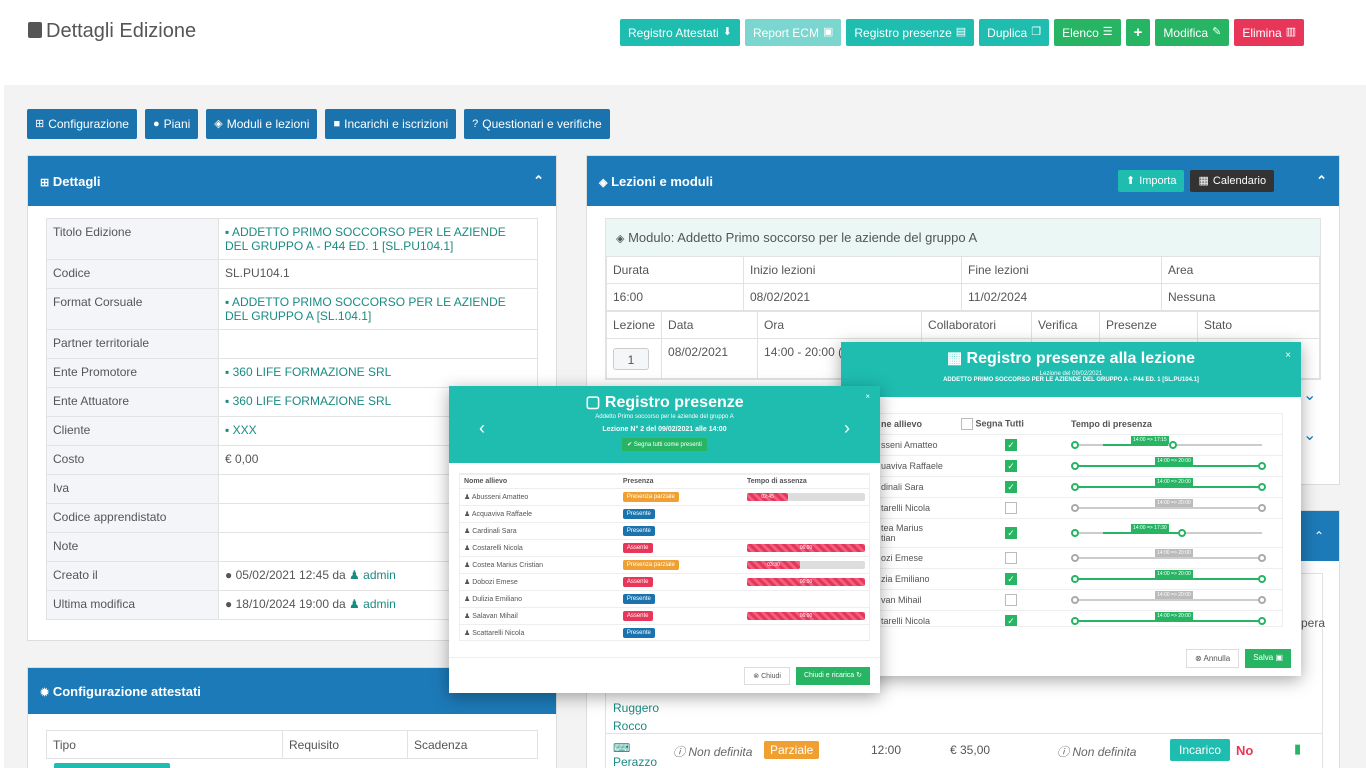 Image resolution: width=1366 pixels, height=768 pixels. What do you see at coordinates (132, 239) in the screenshot?
I see `detail-key: Titolo Edizione` at bounding box center [132, 239].